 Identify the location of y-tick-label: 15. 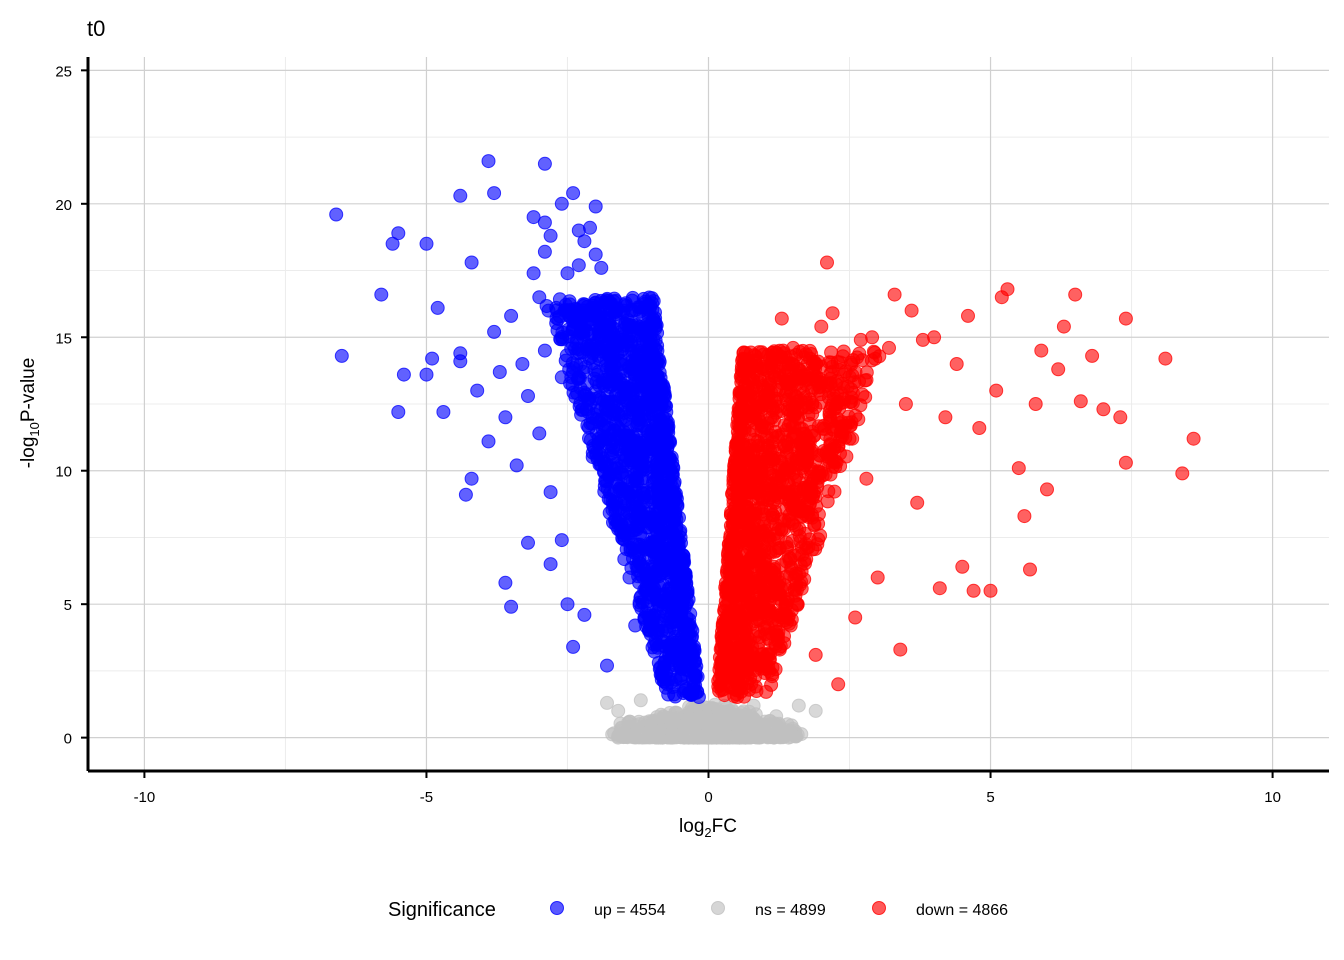
(63, 338).